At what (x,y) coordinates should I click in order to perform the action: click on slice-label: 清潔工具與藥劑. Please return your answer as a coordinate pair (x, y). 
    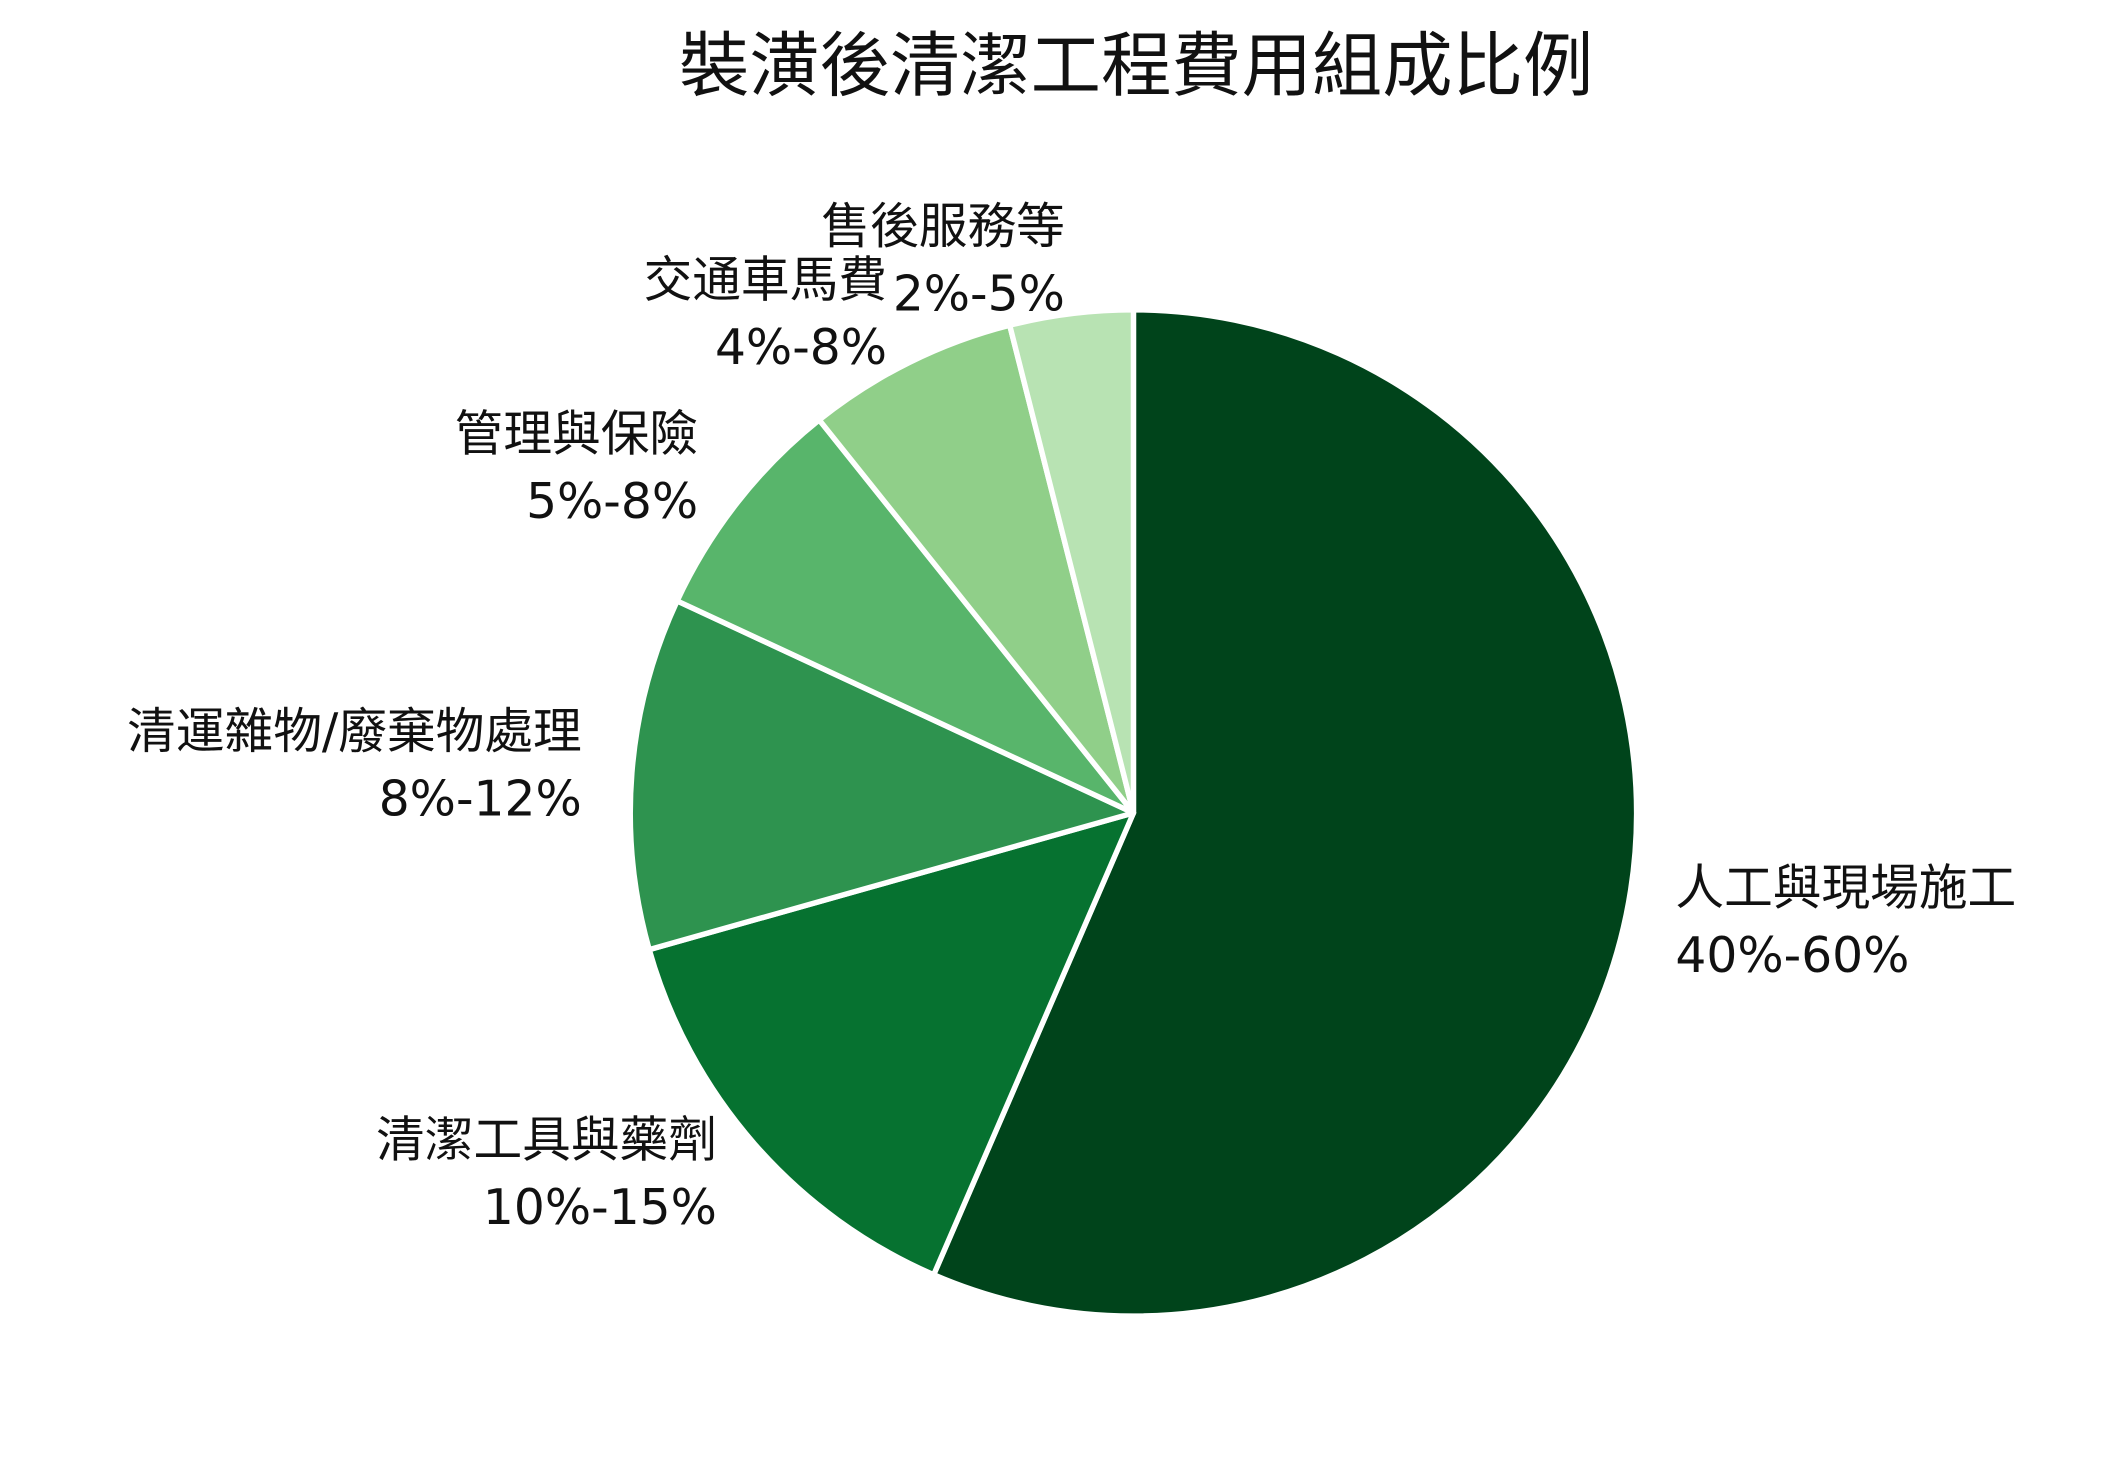
    Looking at the image, I should click on (546, 1141).